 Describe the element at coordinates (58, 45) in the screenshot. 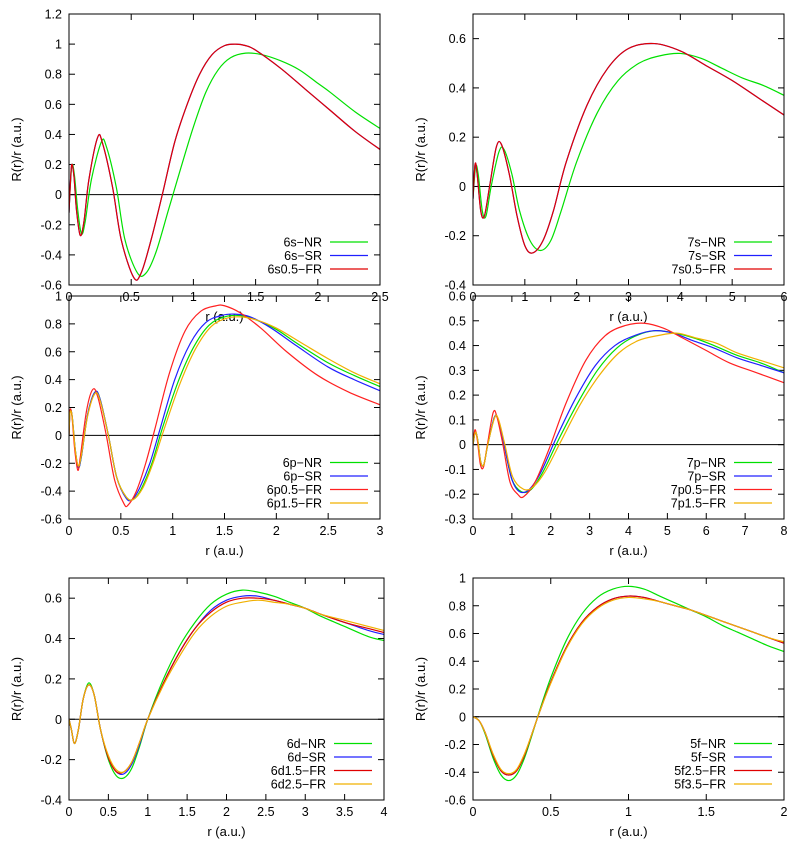

I see `y-tick-label: 1` at that location.